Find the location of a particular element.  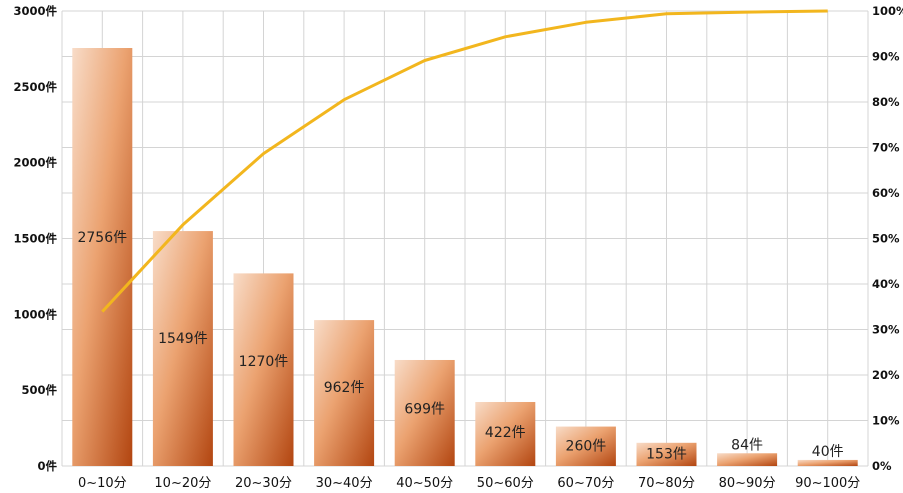

y-right-tick-label: 90% is located at coordinates (886, 57).